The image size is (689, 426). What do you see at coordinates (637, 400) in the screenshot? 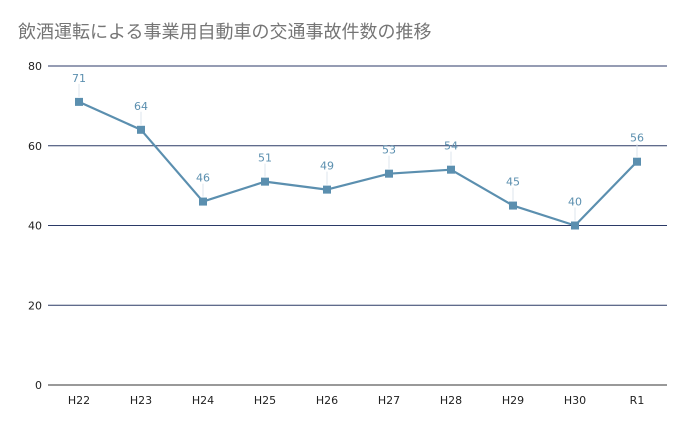
I see `x-tick-label: R1` at bounding box center [637, 400].